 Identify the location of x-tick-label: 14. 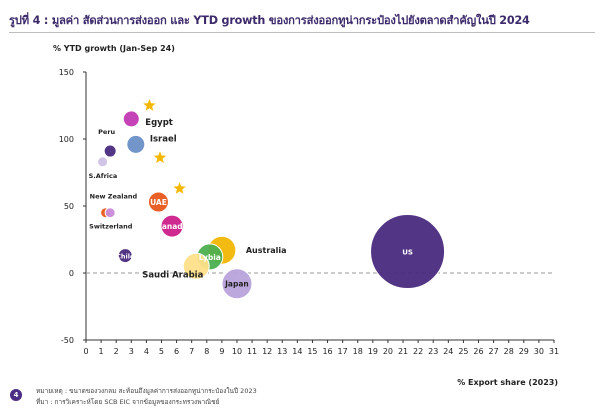
(297, 351).